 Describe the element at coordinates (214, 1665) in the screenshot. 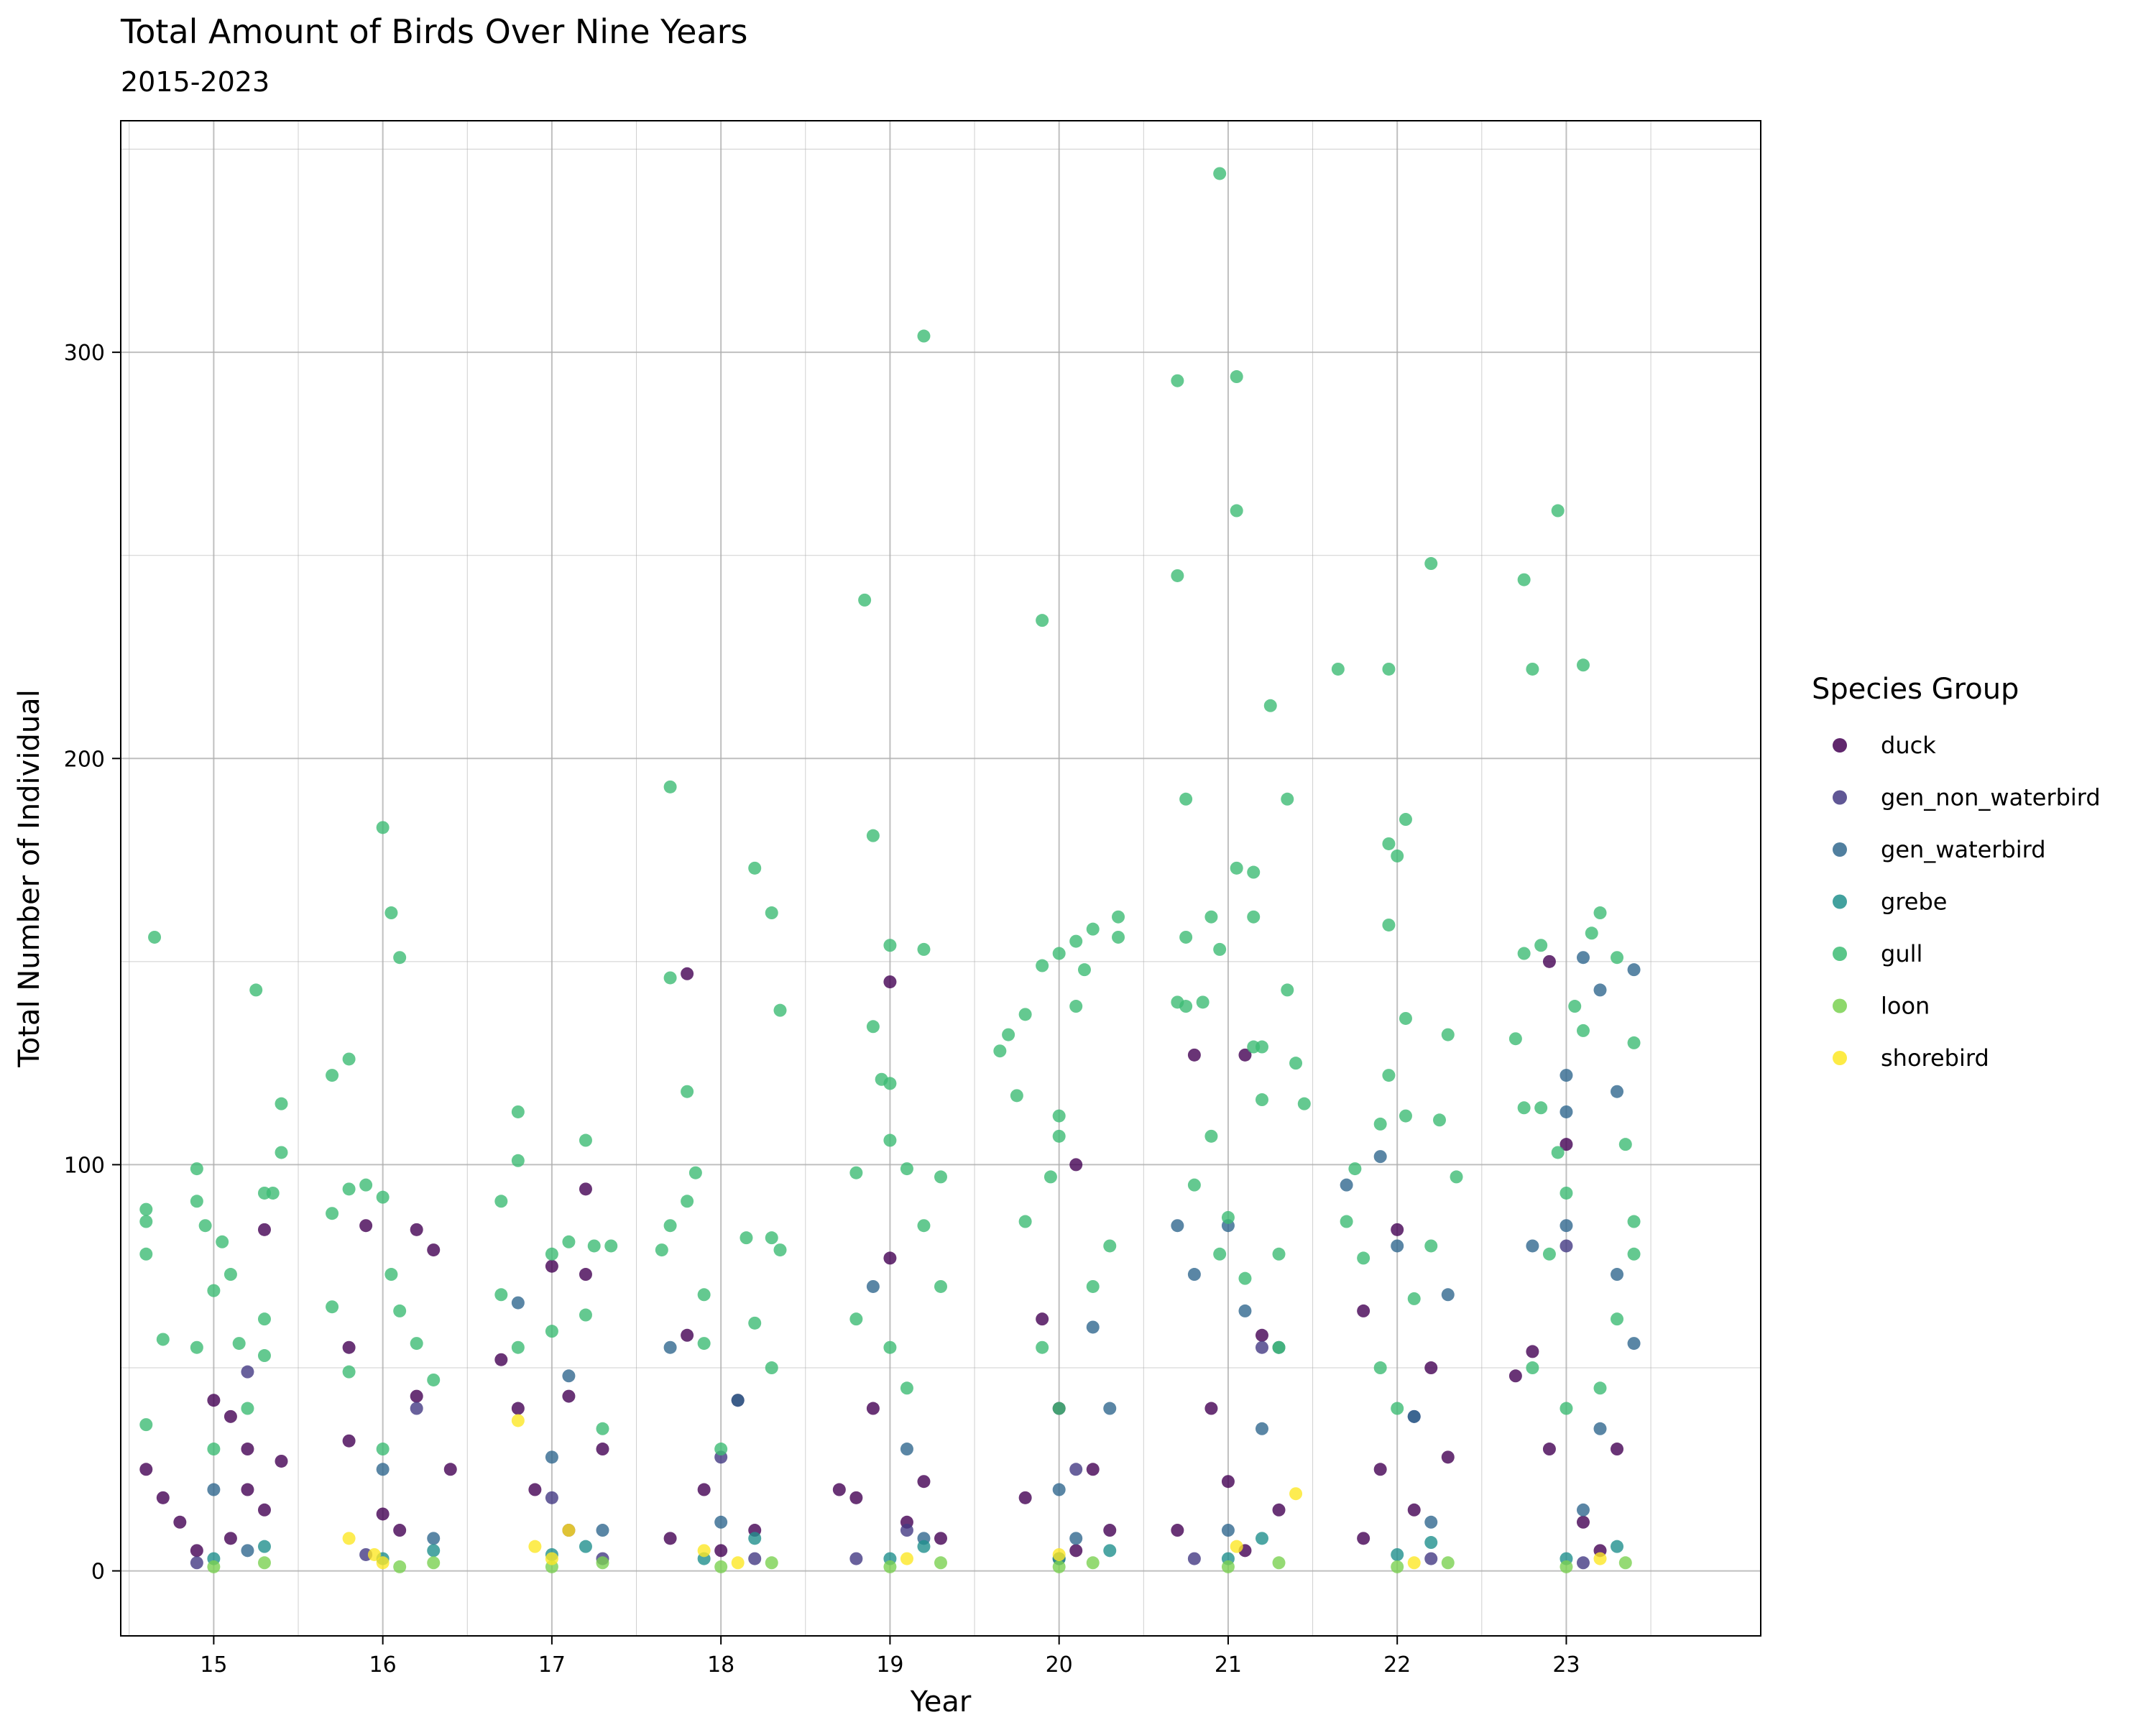

I see `x-tick-label: 15` at that location.